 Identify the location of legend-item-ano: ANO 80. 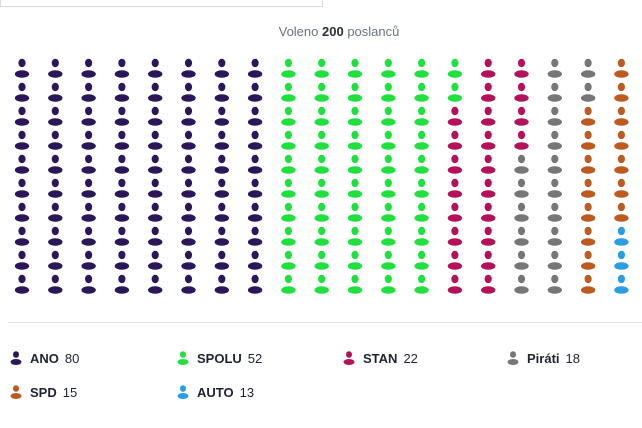
(44, 358).